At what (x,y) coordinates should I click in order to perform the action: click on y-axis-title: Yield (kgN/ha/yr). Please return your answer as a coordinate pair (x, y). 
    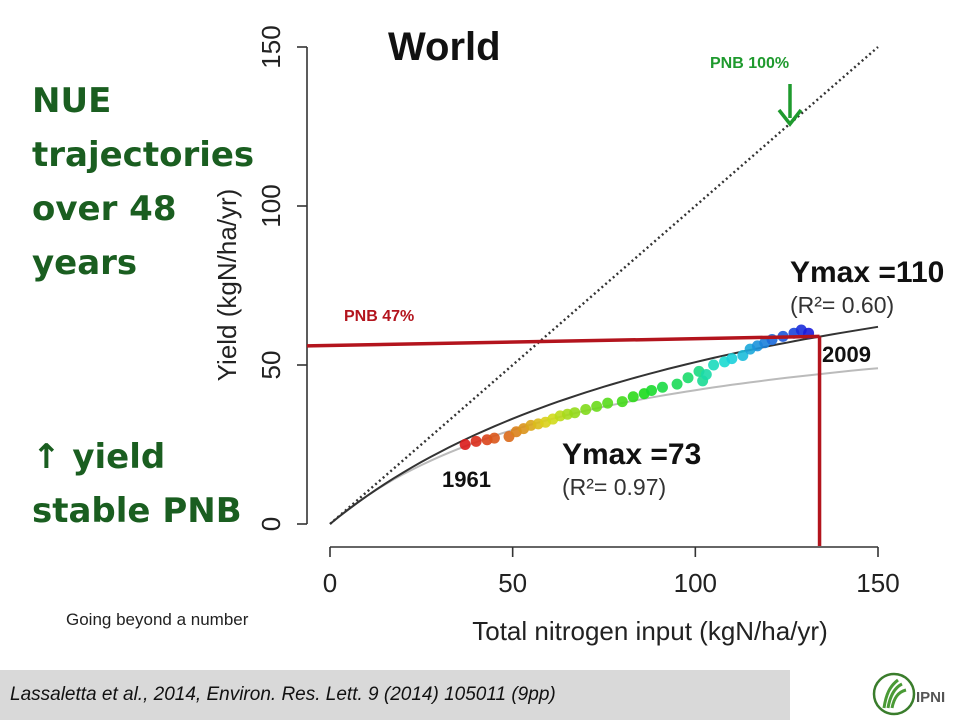
    Looking at the image, I should click on (227, 285).